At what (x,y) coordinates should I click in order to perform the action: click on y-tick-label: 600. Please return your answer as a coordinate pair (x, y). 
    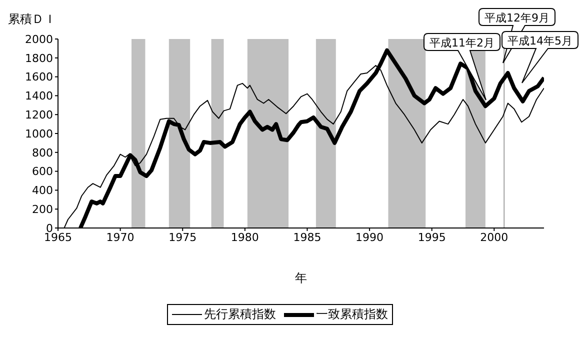
    Looking at the image, I should click on (42, 171).